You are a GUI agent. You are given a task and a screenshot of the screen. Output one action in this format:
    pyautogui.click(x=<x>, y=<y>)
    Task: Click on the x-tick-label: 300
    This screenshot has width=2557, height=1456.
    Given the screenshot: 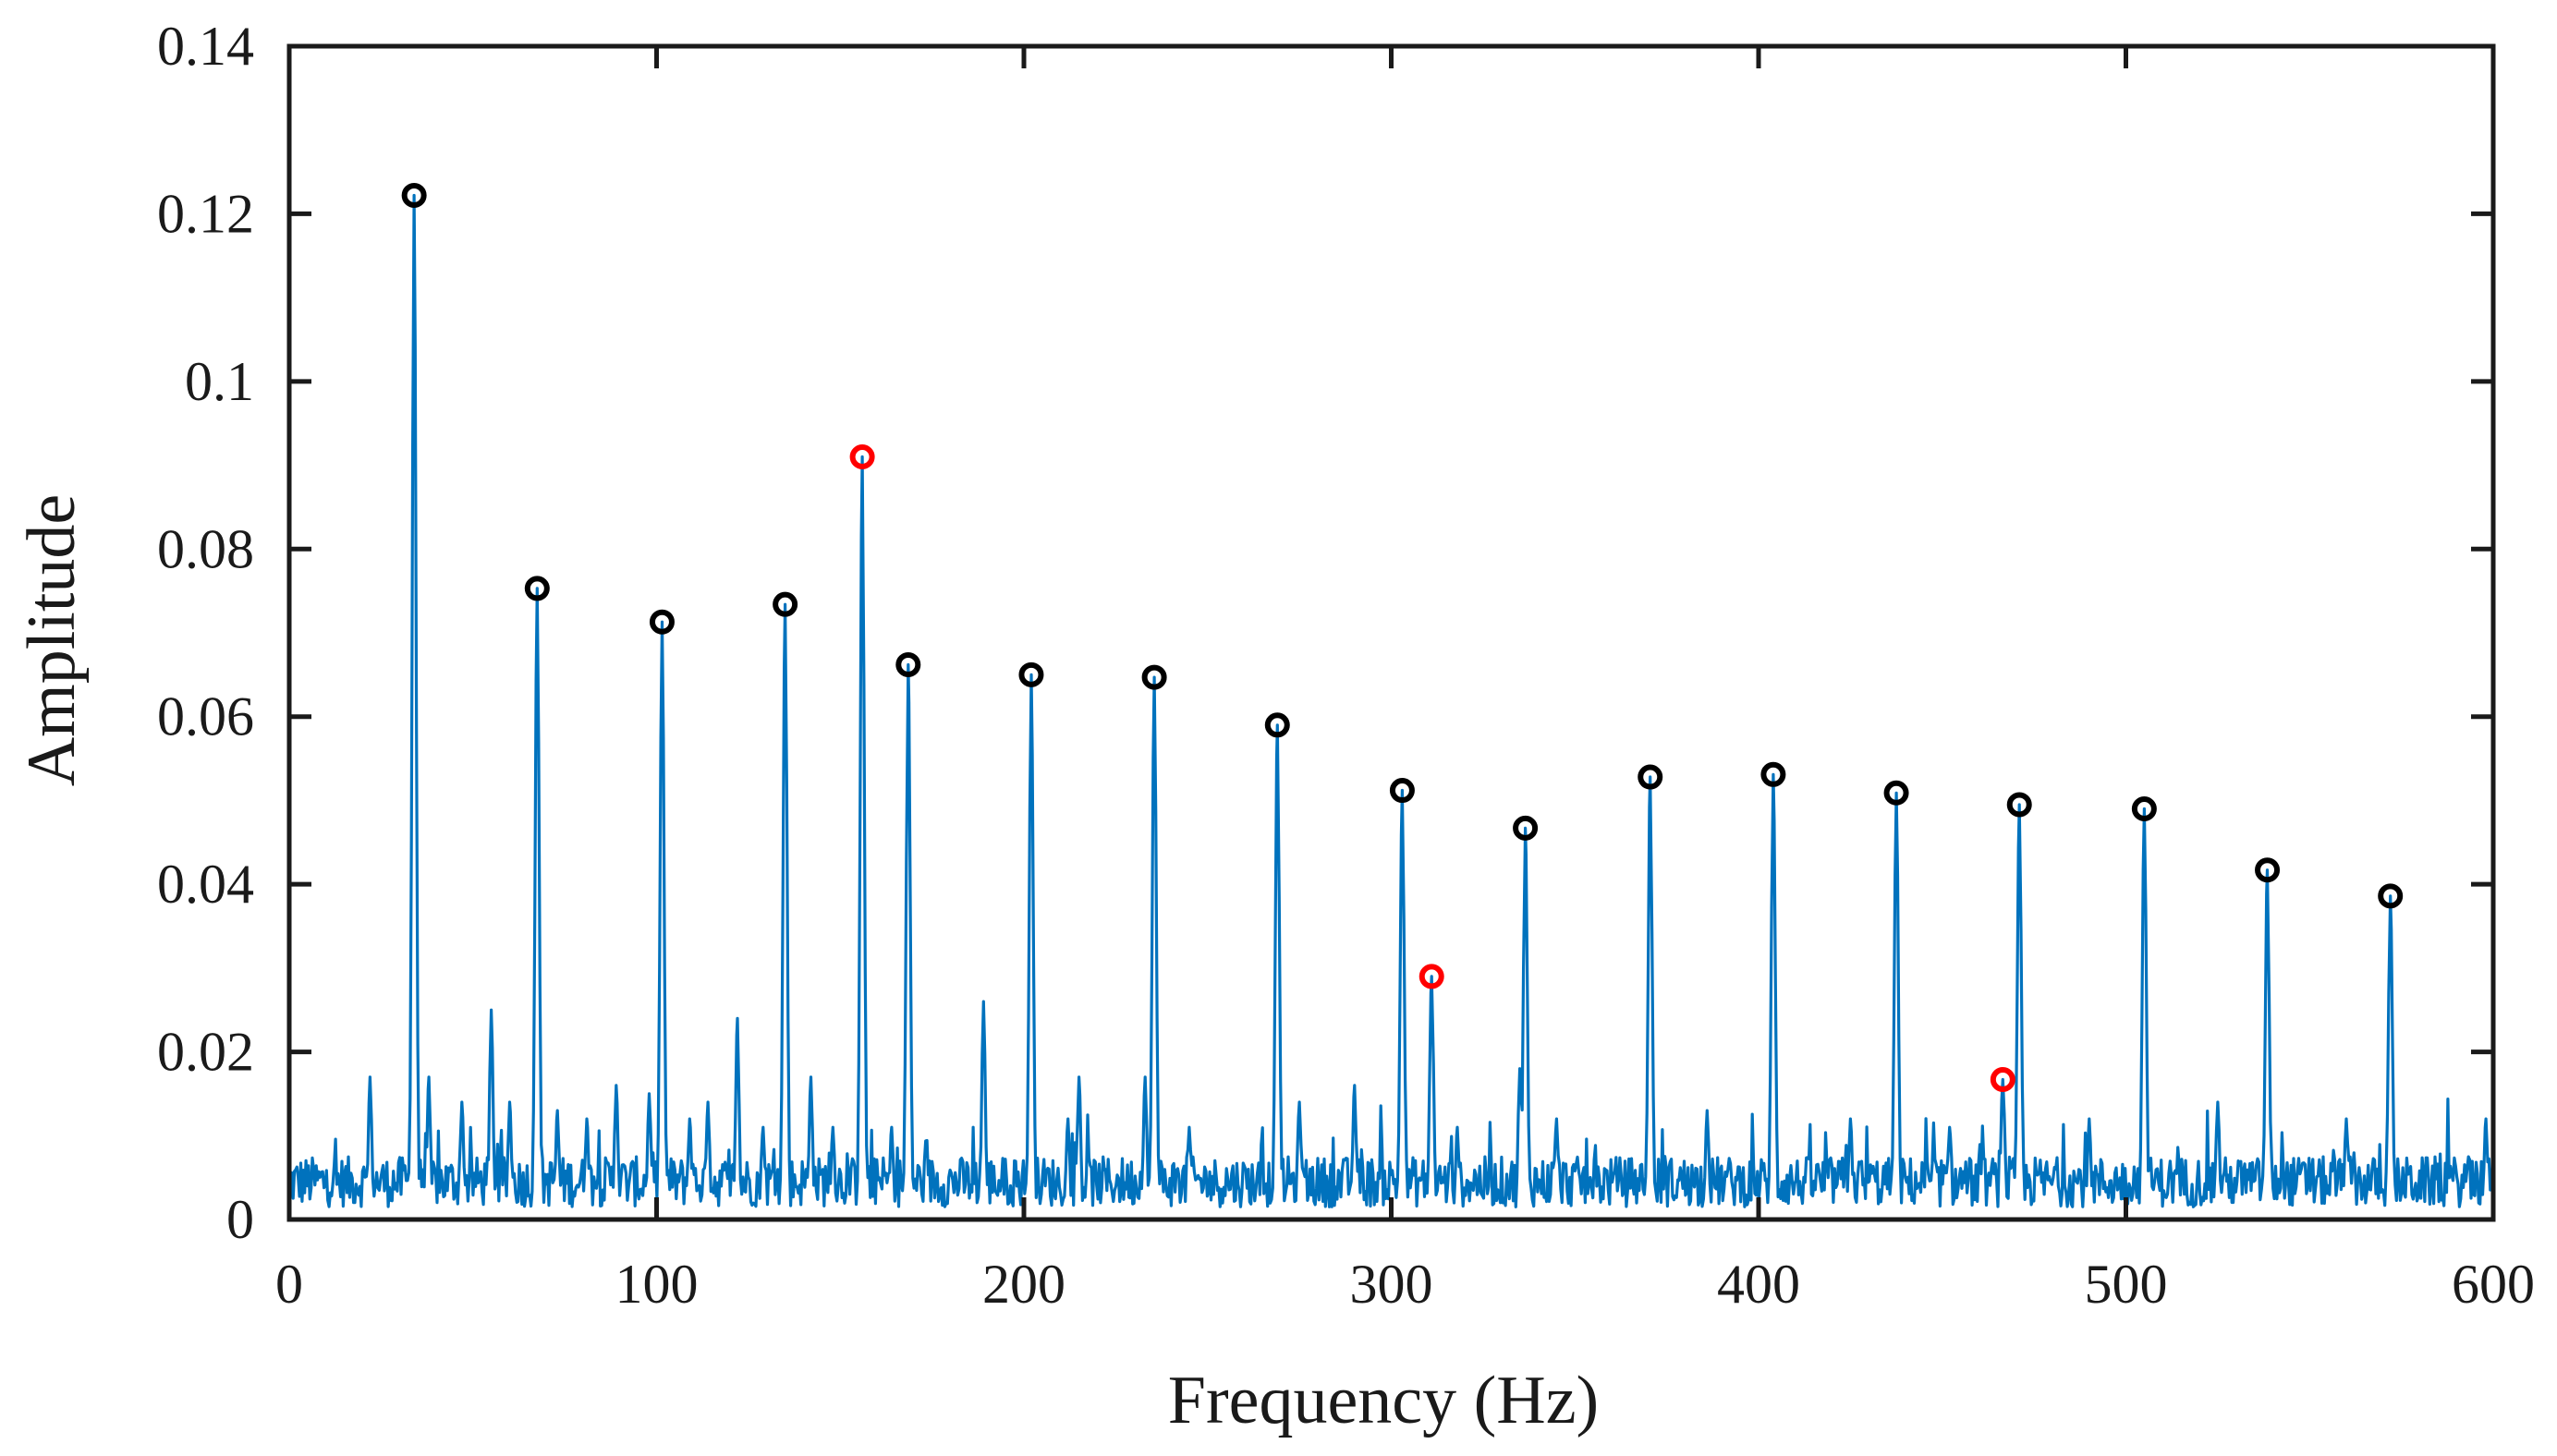 What is the action you would take?
    pyautogui.click(x=1391, y=1284)
    